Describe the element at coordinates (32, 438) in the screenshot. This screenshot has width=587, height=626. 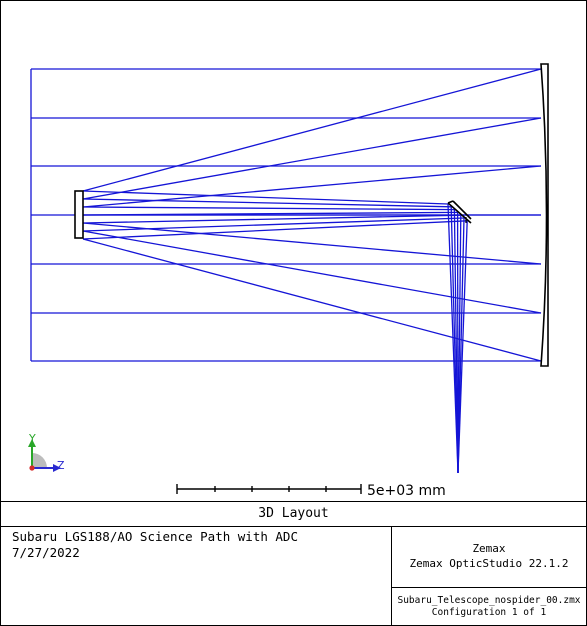
I see `axis-y-label: Y` at that location.